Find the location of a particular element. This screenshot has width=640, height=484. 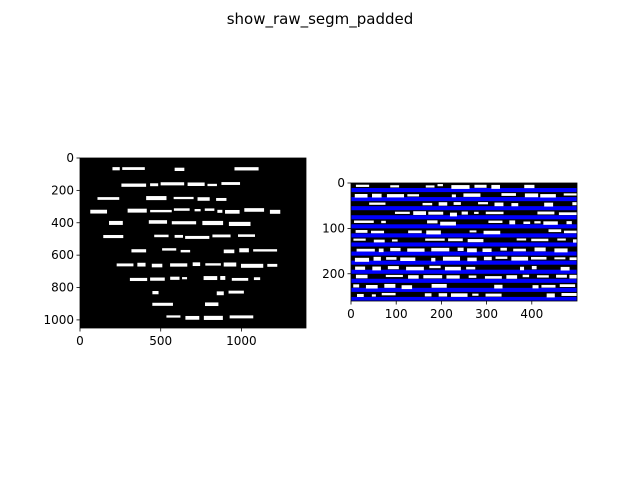

left-image-background is located at coordinates (193, 243).